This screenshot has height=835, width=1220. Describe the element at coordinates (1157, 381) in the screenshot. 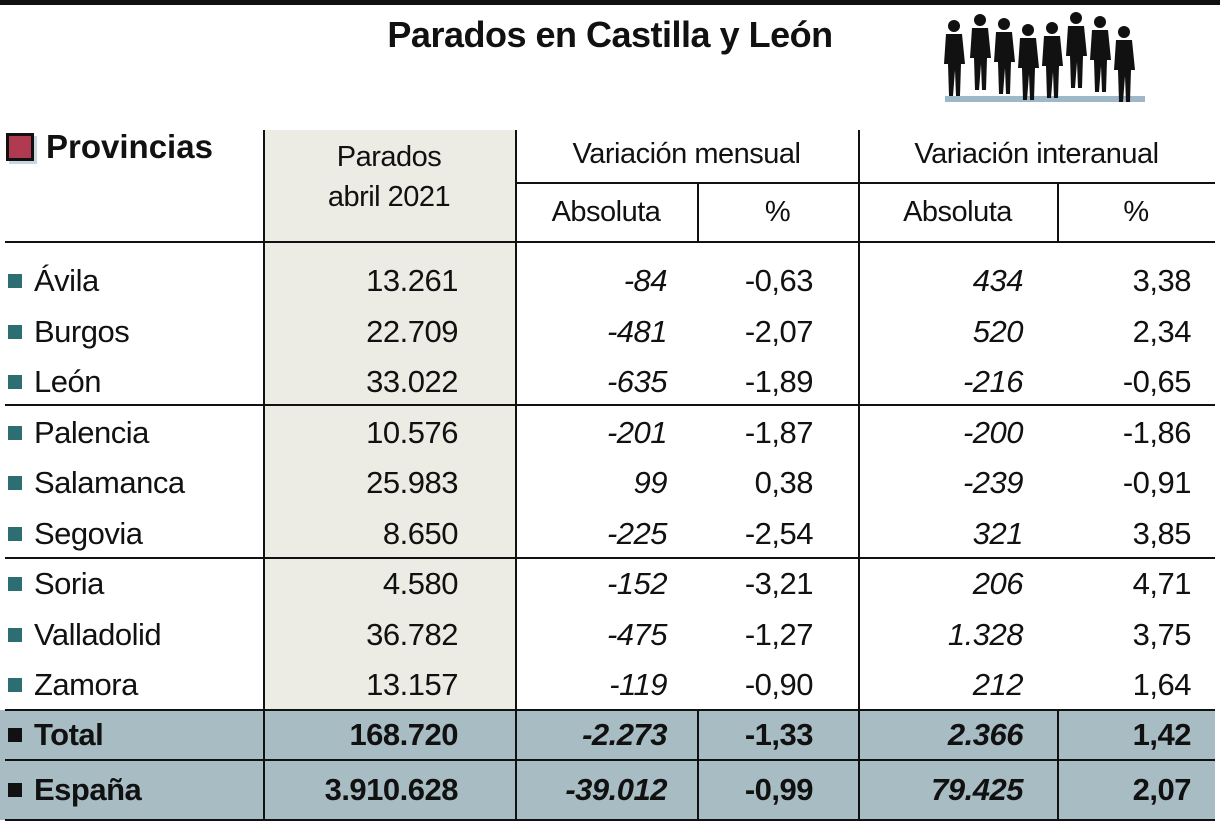

I see `cell-inter-pct: -0,65` at that location.